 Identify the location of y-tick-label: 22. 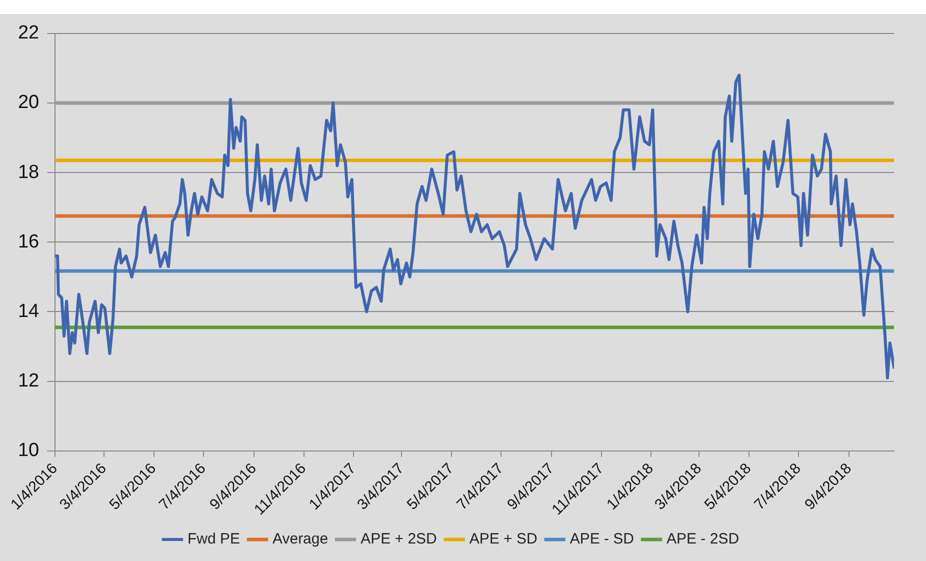
(29, 33).